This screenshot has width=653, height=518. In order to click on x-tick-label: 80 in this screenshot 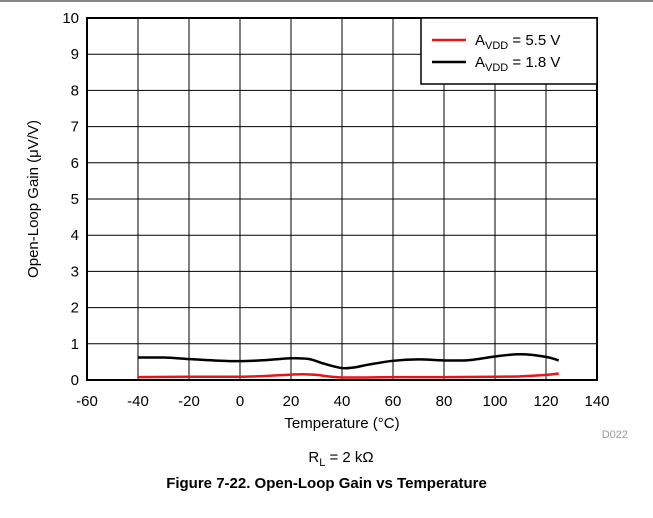, I will do `click(444, 401)`.